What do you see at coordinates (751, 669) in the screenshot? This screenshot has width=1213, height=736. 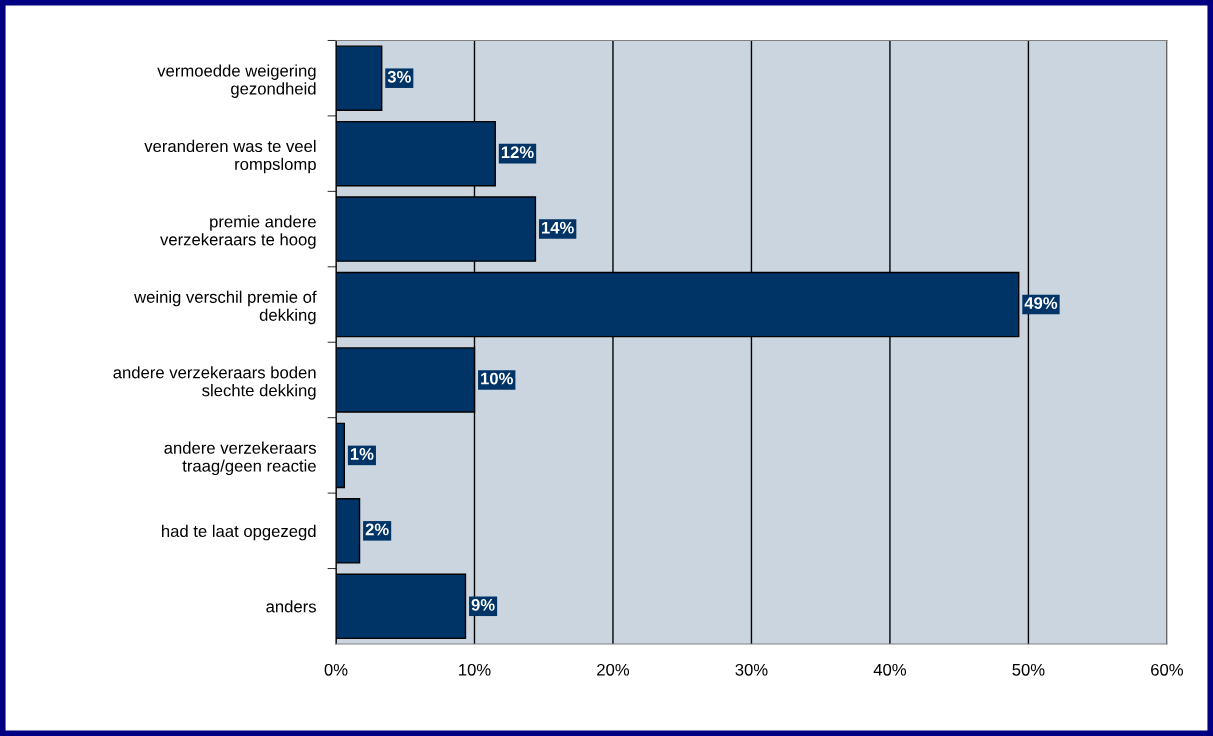 I see `x-tick-label: 30%` at bounding box center [751, 669].